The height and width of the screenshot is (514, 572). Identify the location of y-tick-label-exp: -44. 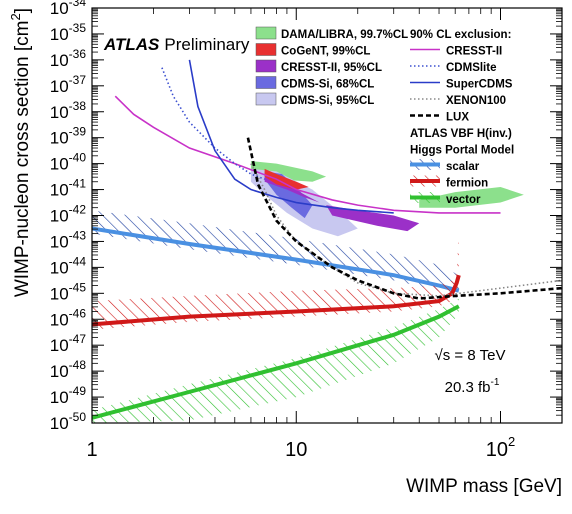
(78, 261).